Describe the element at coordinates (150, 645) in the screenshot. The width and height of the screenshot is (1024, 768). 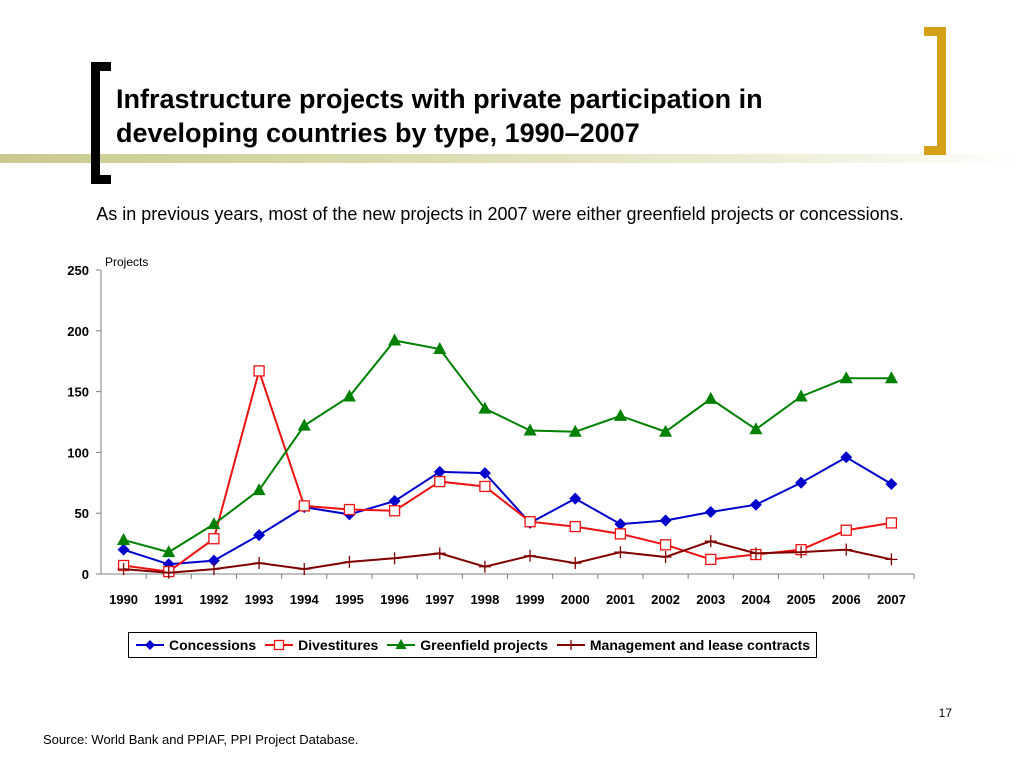
I see `legend-swatch-concessions` at that location.